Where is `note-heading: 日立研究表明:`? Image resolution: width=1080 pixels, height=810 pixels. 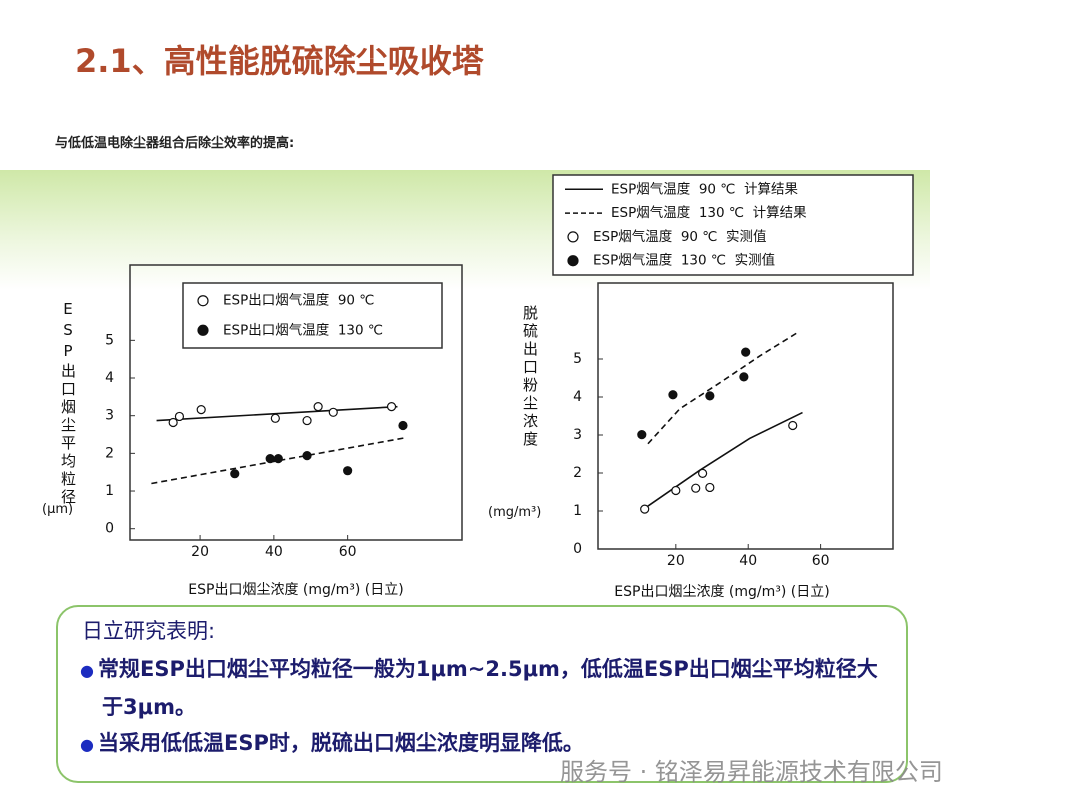 note-heading: 日立研究表明: is located at coordinates (149, 631).